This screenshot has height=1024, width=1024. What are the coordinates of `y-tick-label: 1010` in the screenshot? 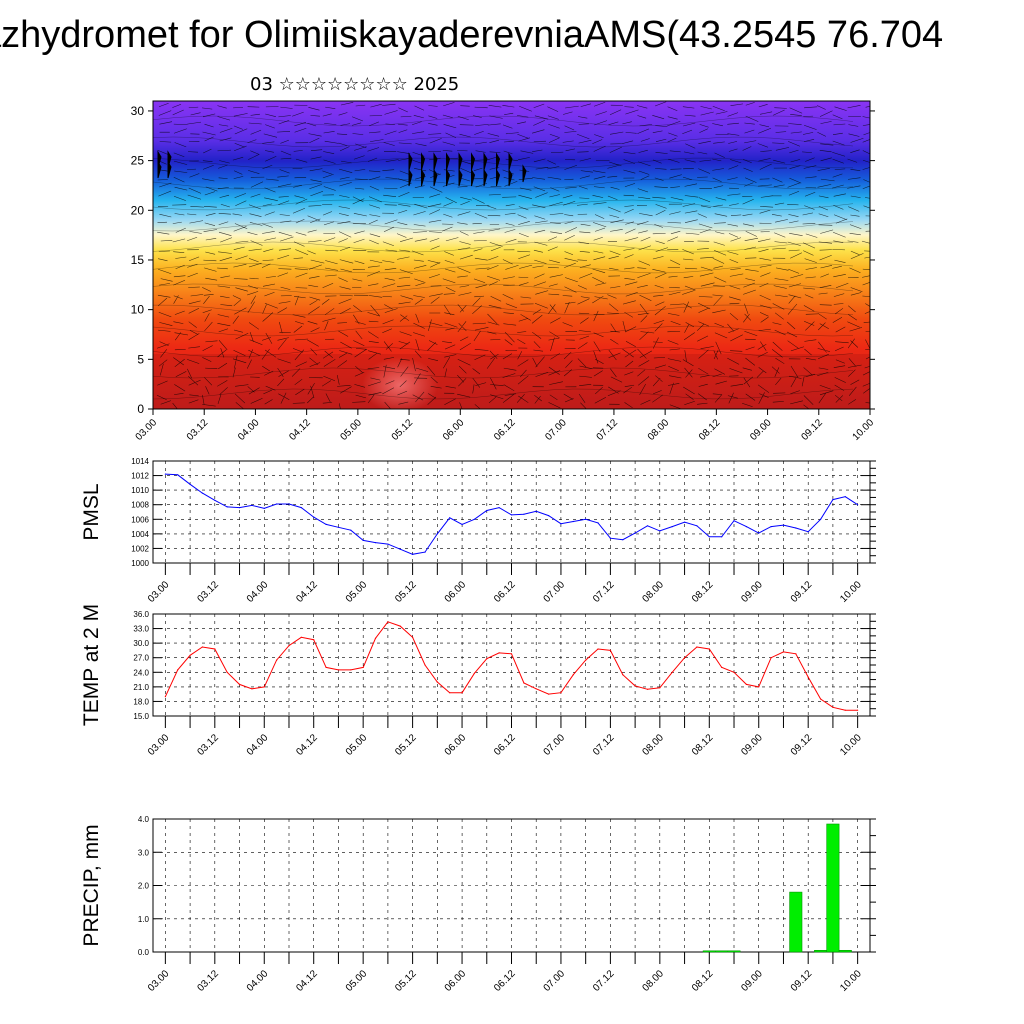 It's located at (140, 490).